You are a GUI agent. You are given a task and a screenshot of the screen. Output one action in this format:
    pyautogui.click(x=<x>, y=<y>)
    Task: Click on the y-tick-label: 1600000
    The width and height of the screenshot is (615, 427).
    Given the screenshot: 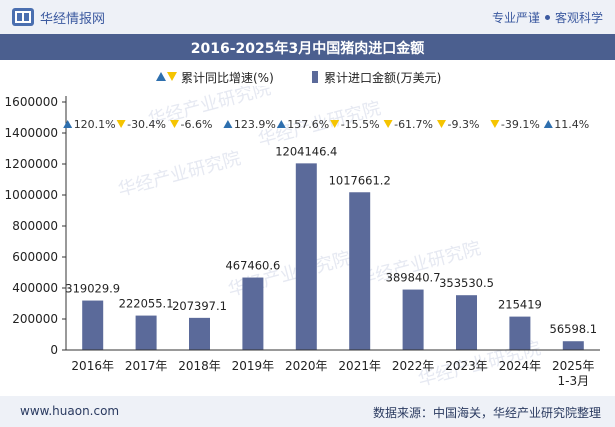 What is the action you would take?
    pyautogui.click(x=31, y=102)
    